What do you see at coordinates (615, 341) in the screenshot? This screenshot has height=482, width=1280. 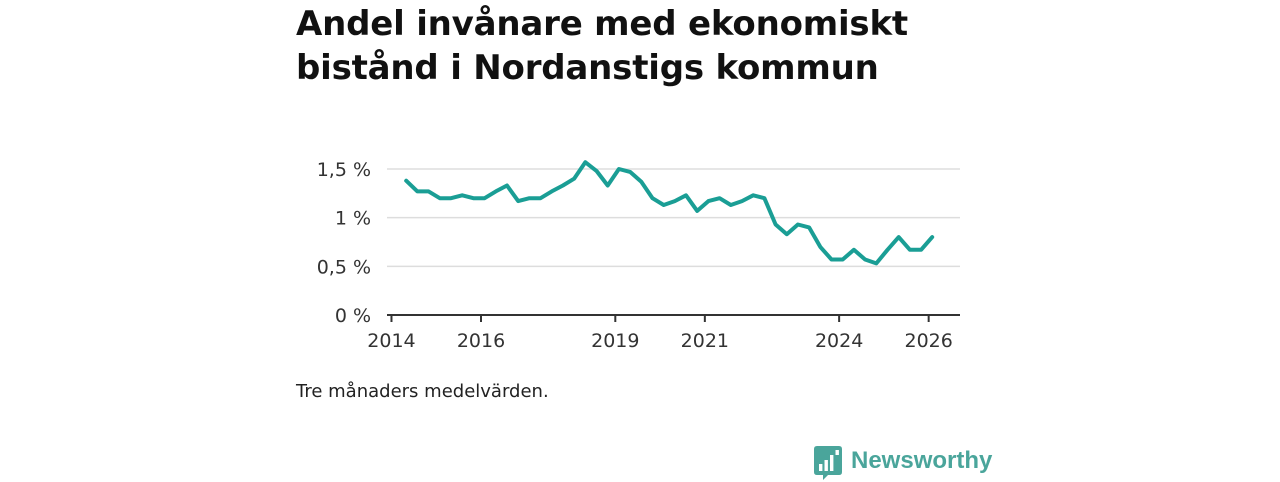 I see `x-tick-label: 2019` at bounding box center [615, 341].